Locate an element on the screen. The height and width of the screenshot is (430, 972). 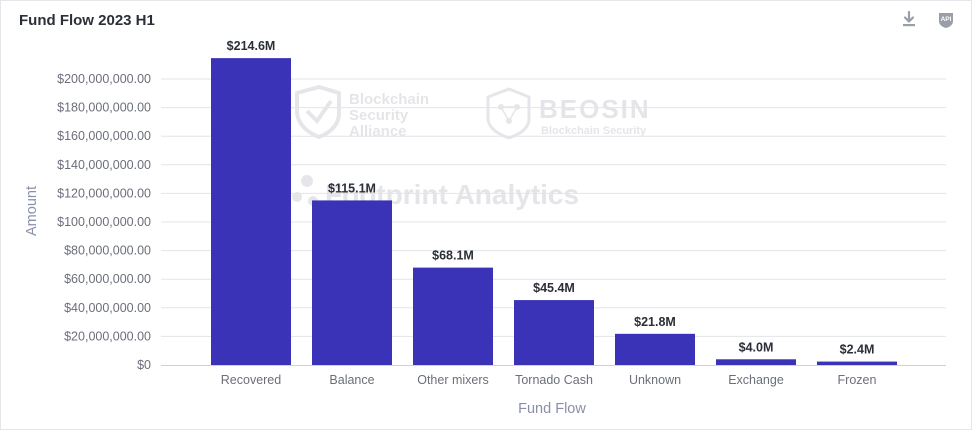
beosin-watermark: BEOSIN Blockchain Security is located at coordinates (568, 113).